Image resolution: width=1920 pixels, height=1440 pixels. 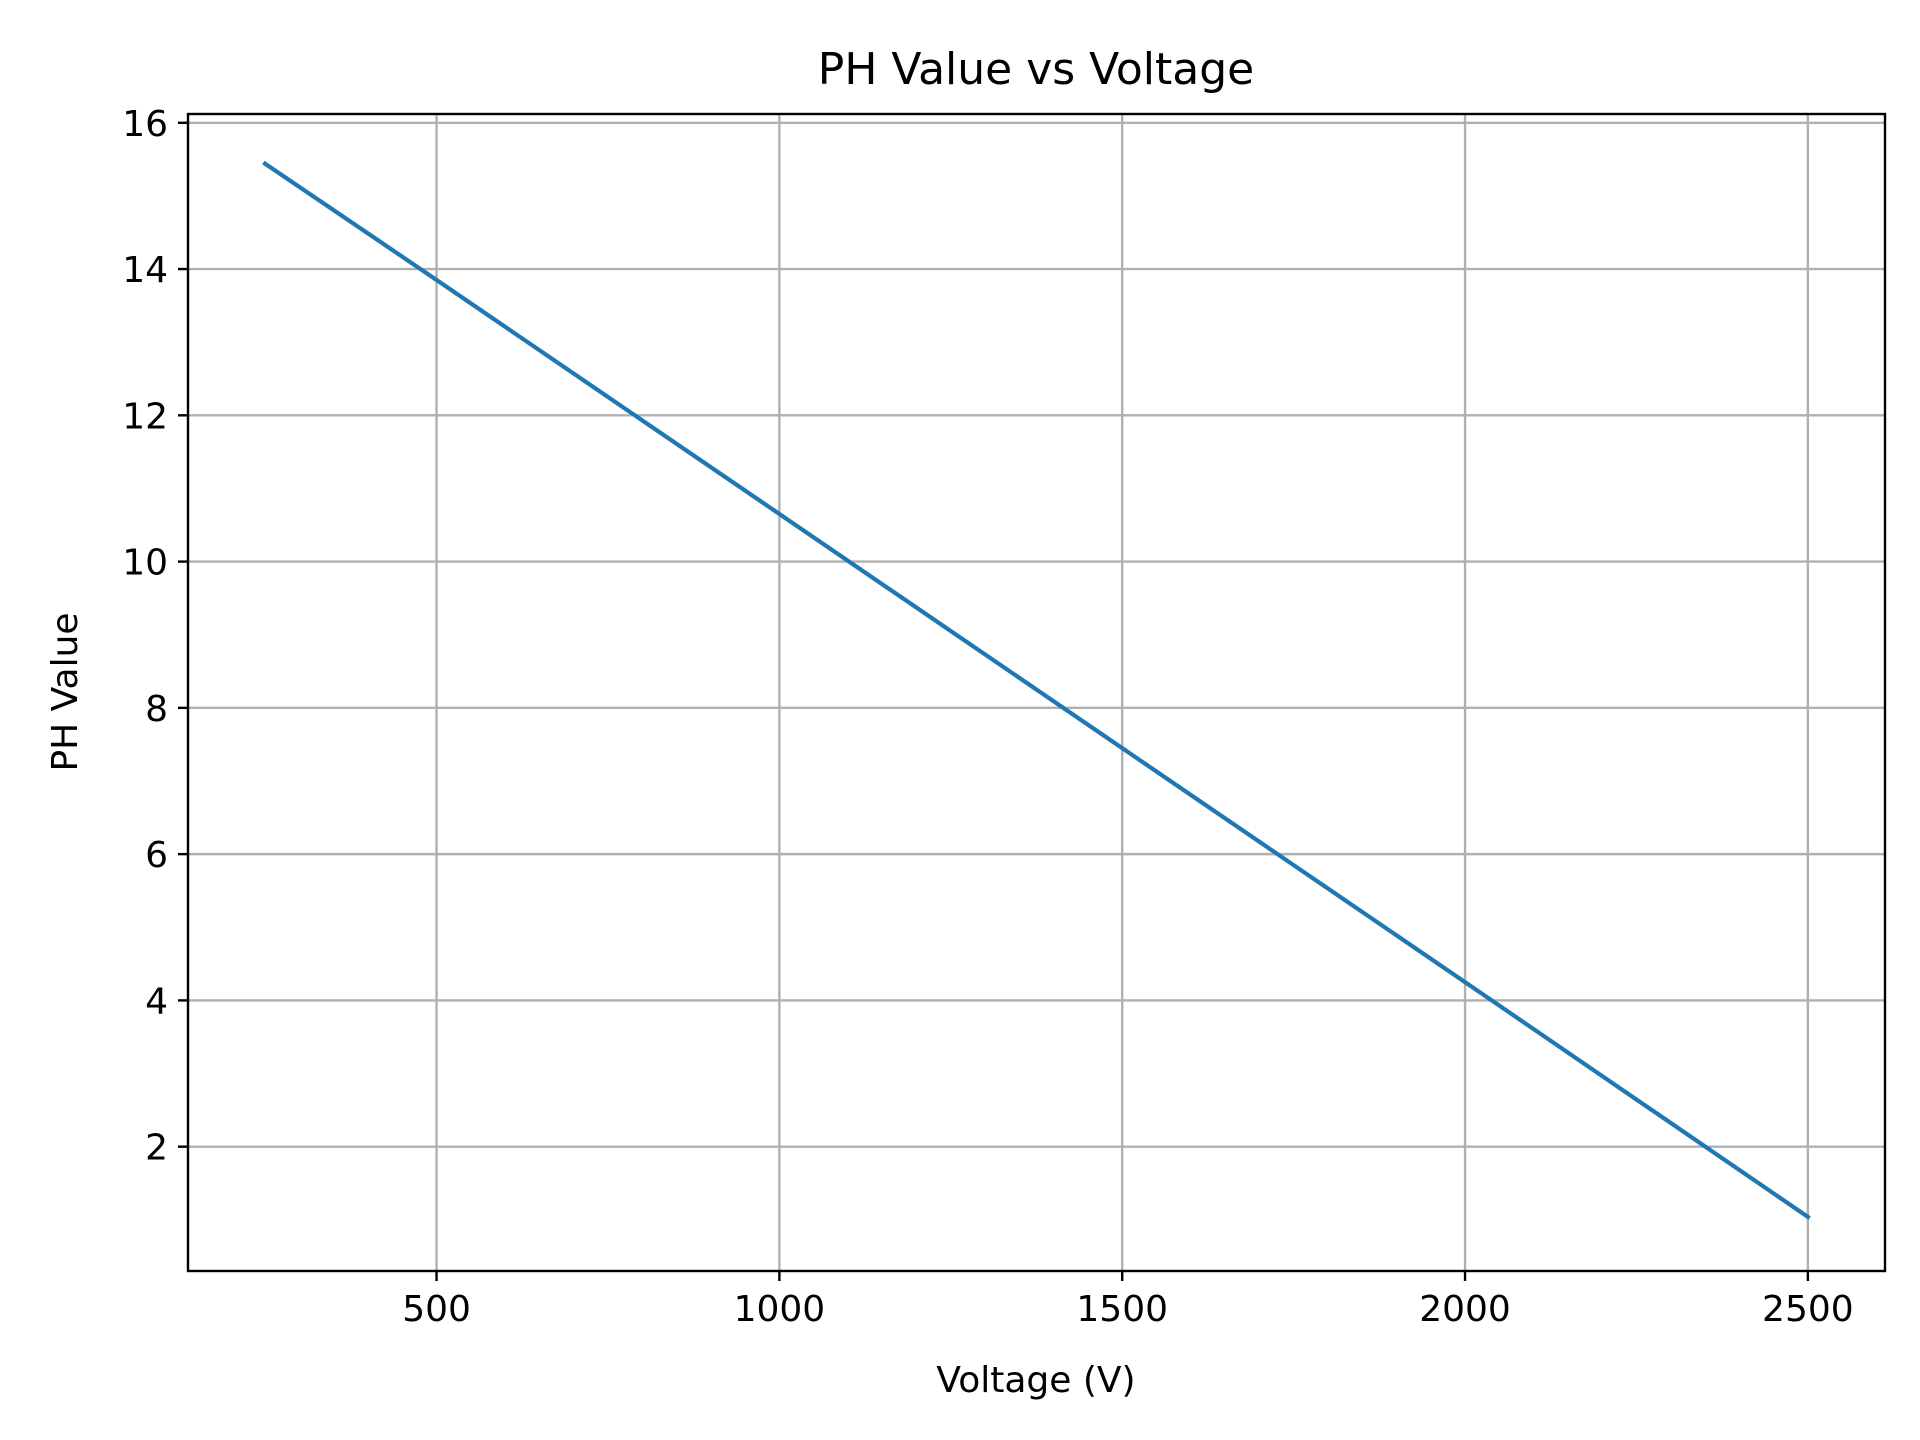 What do you see at coordinates (156, 1148) in the screenshot?
I see `y-tick-label: 2` at bounding box center [156, 1148].